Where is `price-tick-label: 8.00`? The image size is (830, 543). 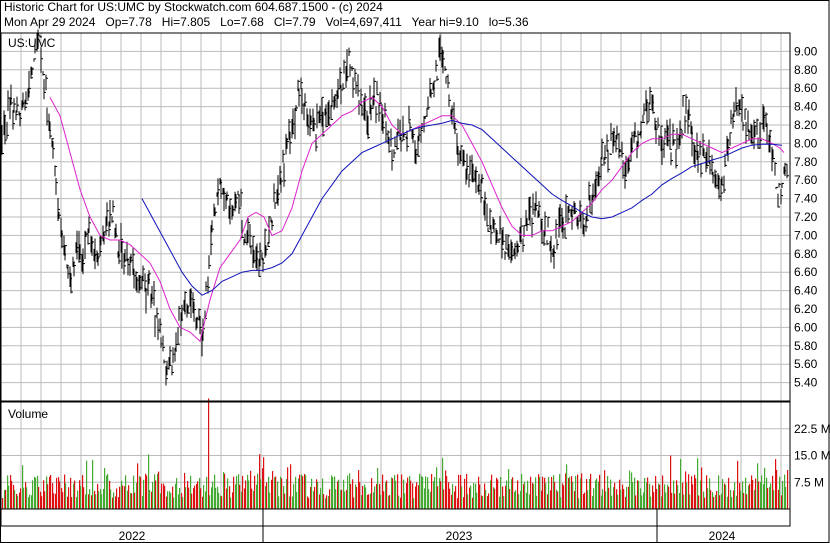
price-tick-label: 8.00 is located at coordinates (806, 143).